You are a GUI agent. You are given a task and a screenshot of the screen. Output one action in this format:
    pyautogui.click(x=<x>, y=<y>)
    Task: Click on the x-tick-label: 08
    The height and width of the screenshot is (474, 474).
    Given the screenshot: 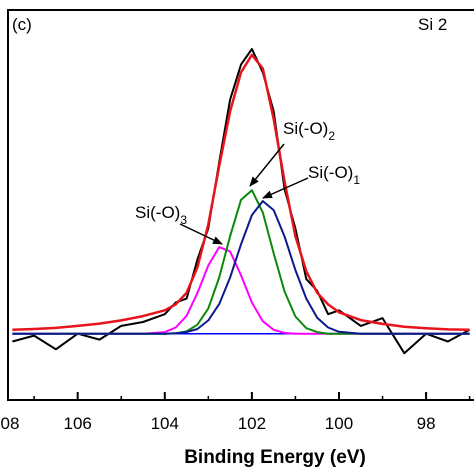 What is the action you would take?
    pyautogui.click(x=10, y=423)
    